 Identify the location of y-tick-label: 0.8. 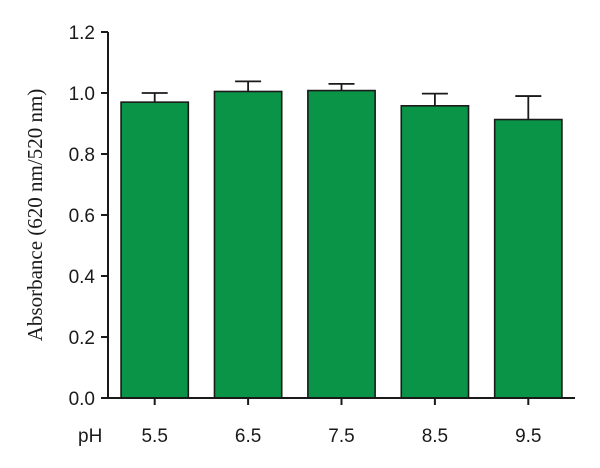
(82, 155).